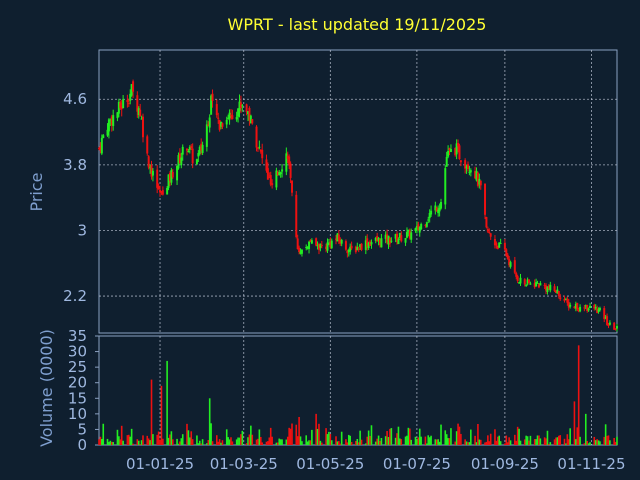  I want to click on volume-axis-label: Volume (0000), so click(46, 388).